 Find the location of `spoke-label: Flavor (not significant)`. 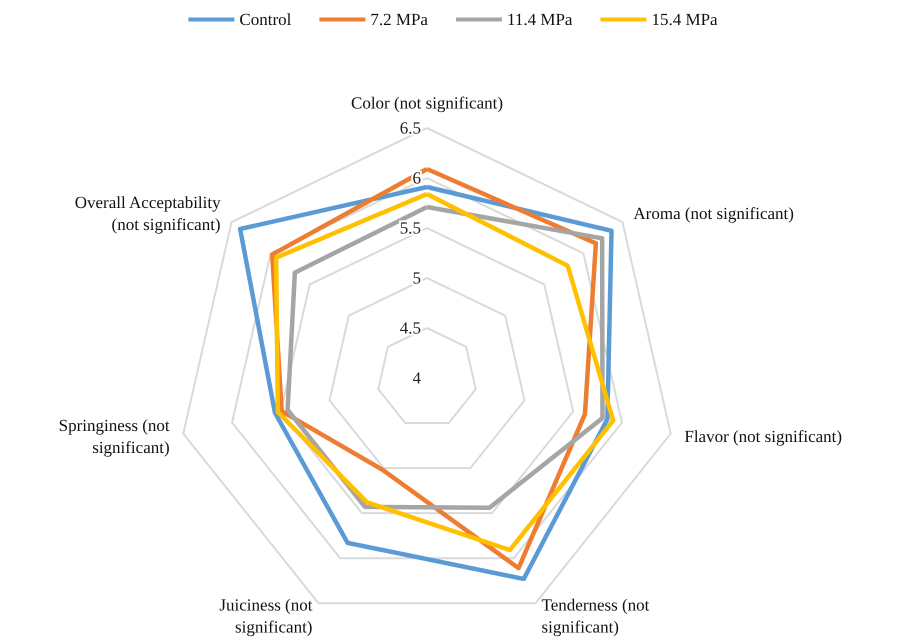

spoke-label: Flavor (not significant) is located at coordinates (763, 436).